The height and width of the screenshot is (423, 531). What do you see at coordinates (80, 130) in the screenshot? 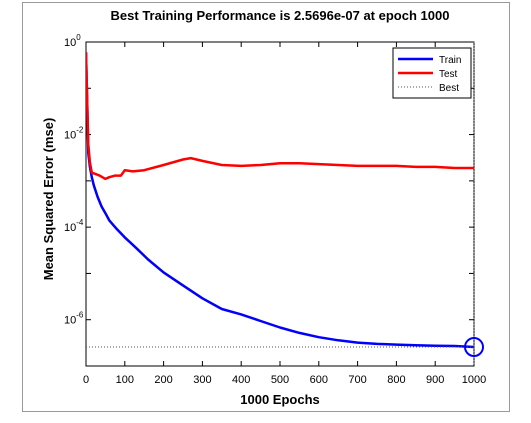
I see `y-tick-exponent: -2` at bounding box center [80, 130].